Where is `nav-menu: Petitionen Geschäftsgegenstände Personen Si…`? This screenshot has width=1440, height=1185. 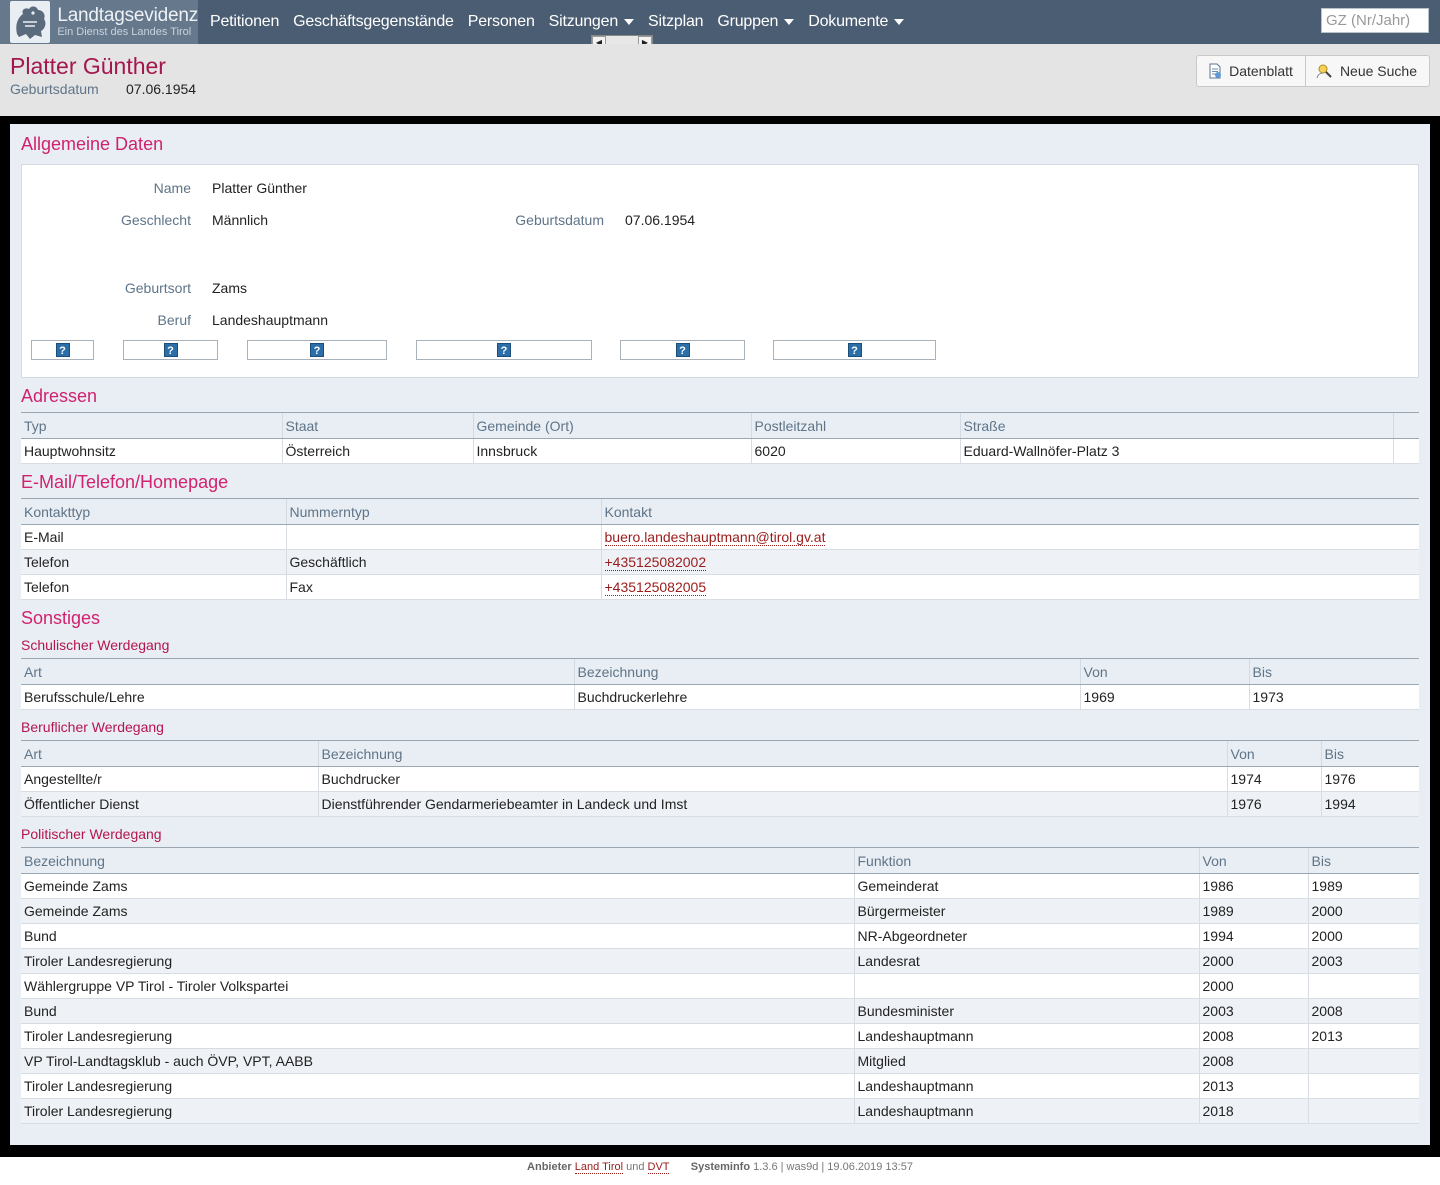
nav-menu: Petitionen Geschäftsgegenstände Personen Si… is located at coordinates (557, 22).